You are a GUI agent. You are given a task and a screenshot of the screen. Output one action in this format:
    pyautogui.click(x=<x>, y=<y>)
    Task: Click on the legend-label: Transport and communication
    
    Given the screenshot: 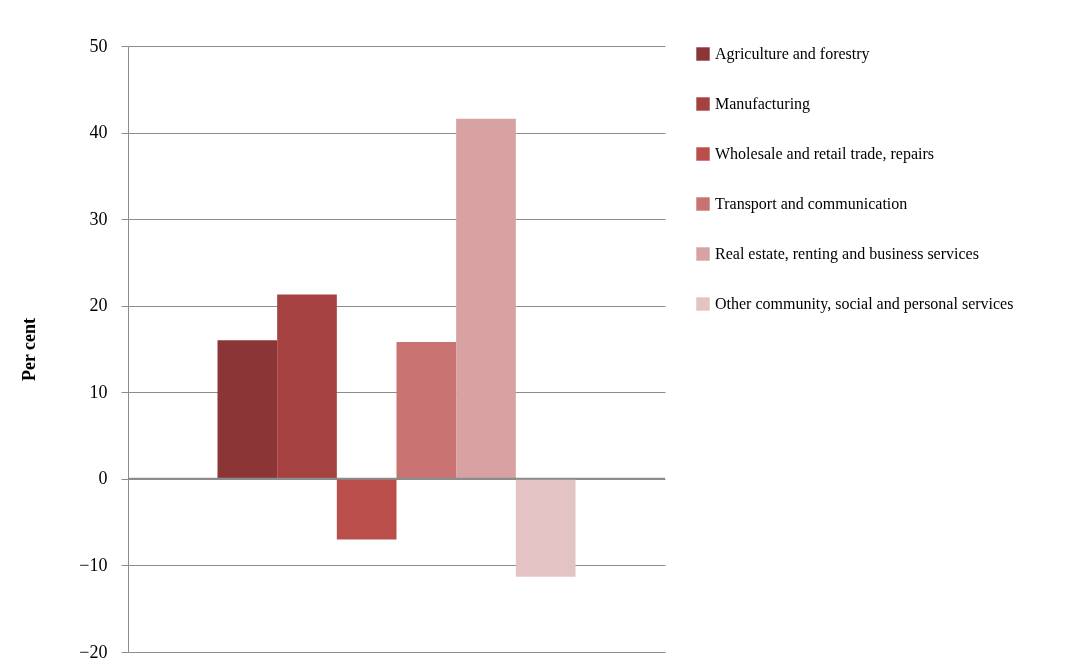 What is the action you would take?
    pyautogui.click(x=811, y=204)
    